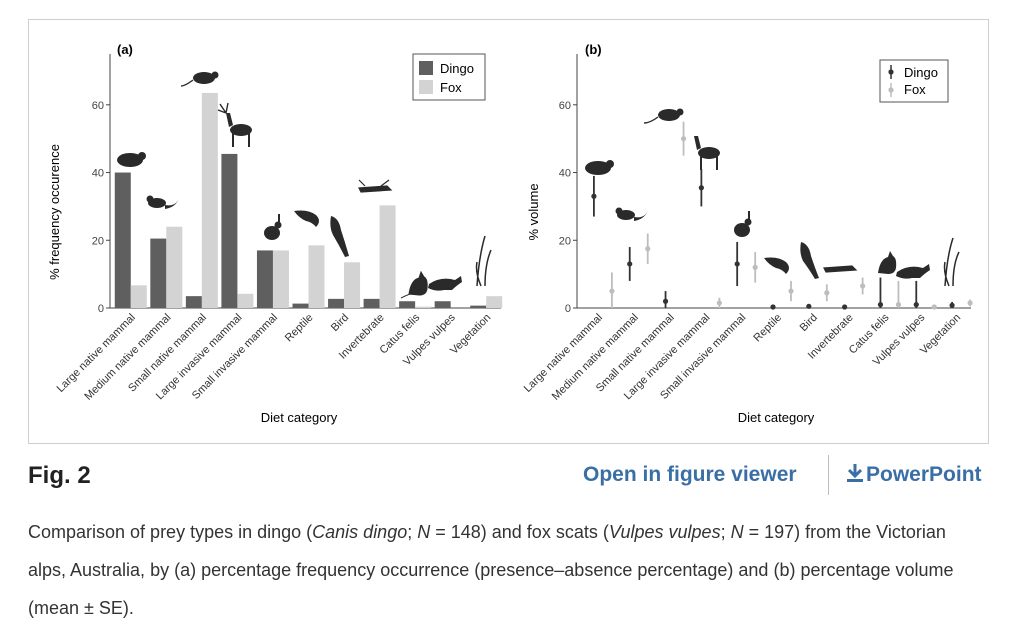 This screenshot has height=644, width=1020. I want to click on bar-dingo-small-native-mammal, so click(193, 302).